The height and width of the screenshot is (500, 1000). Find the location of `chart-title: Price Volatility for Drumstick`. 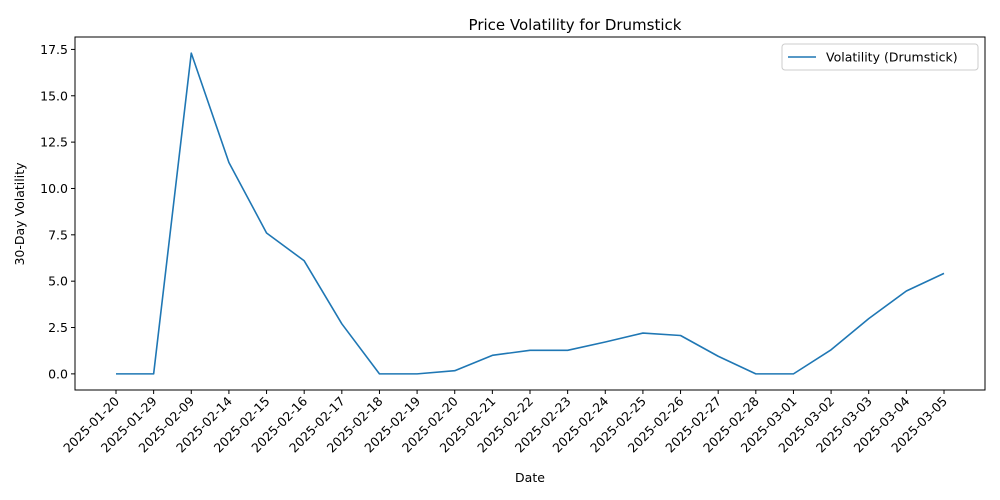

chart-title: Price Volatility for Drumstick is located at coordinates (575, 25).